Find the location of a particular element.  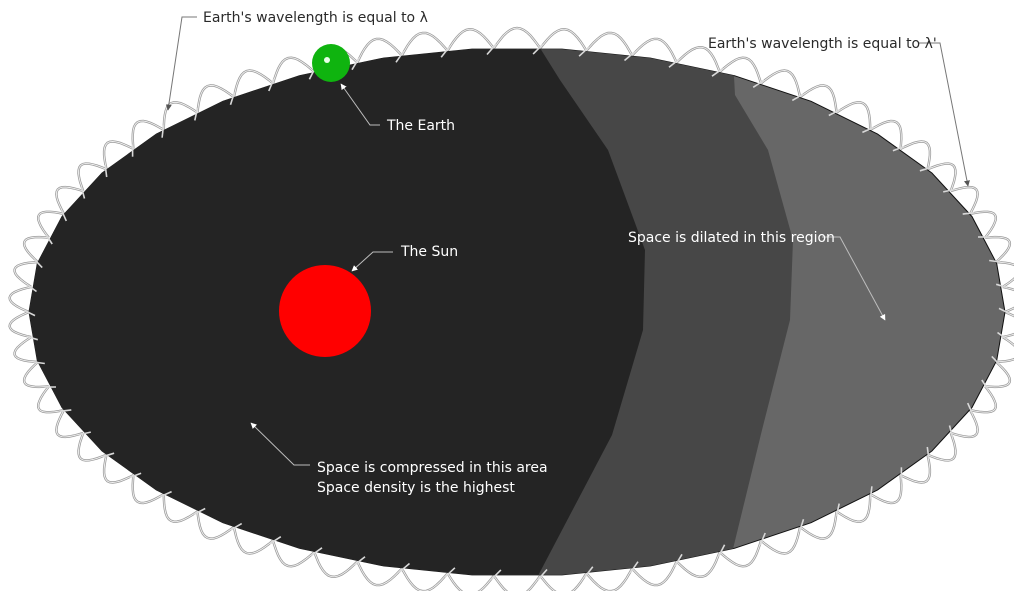

left-wavelength-leader is located at coordinates (181, 63).